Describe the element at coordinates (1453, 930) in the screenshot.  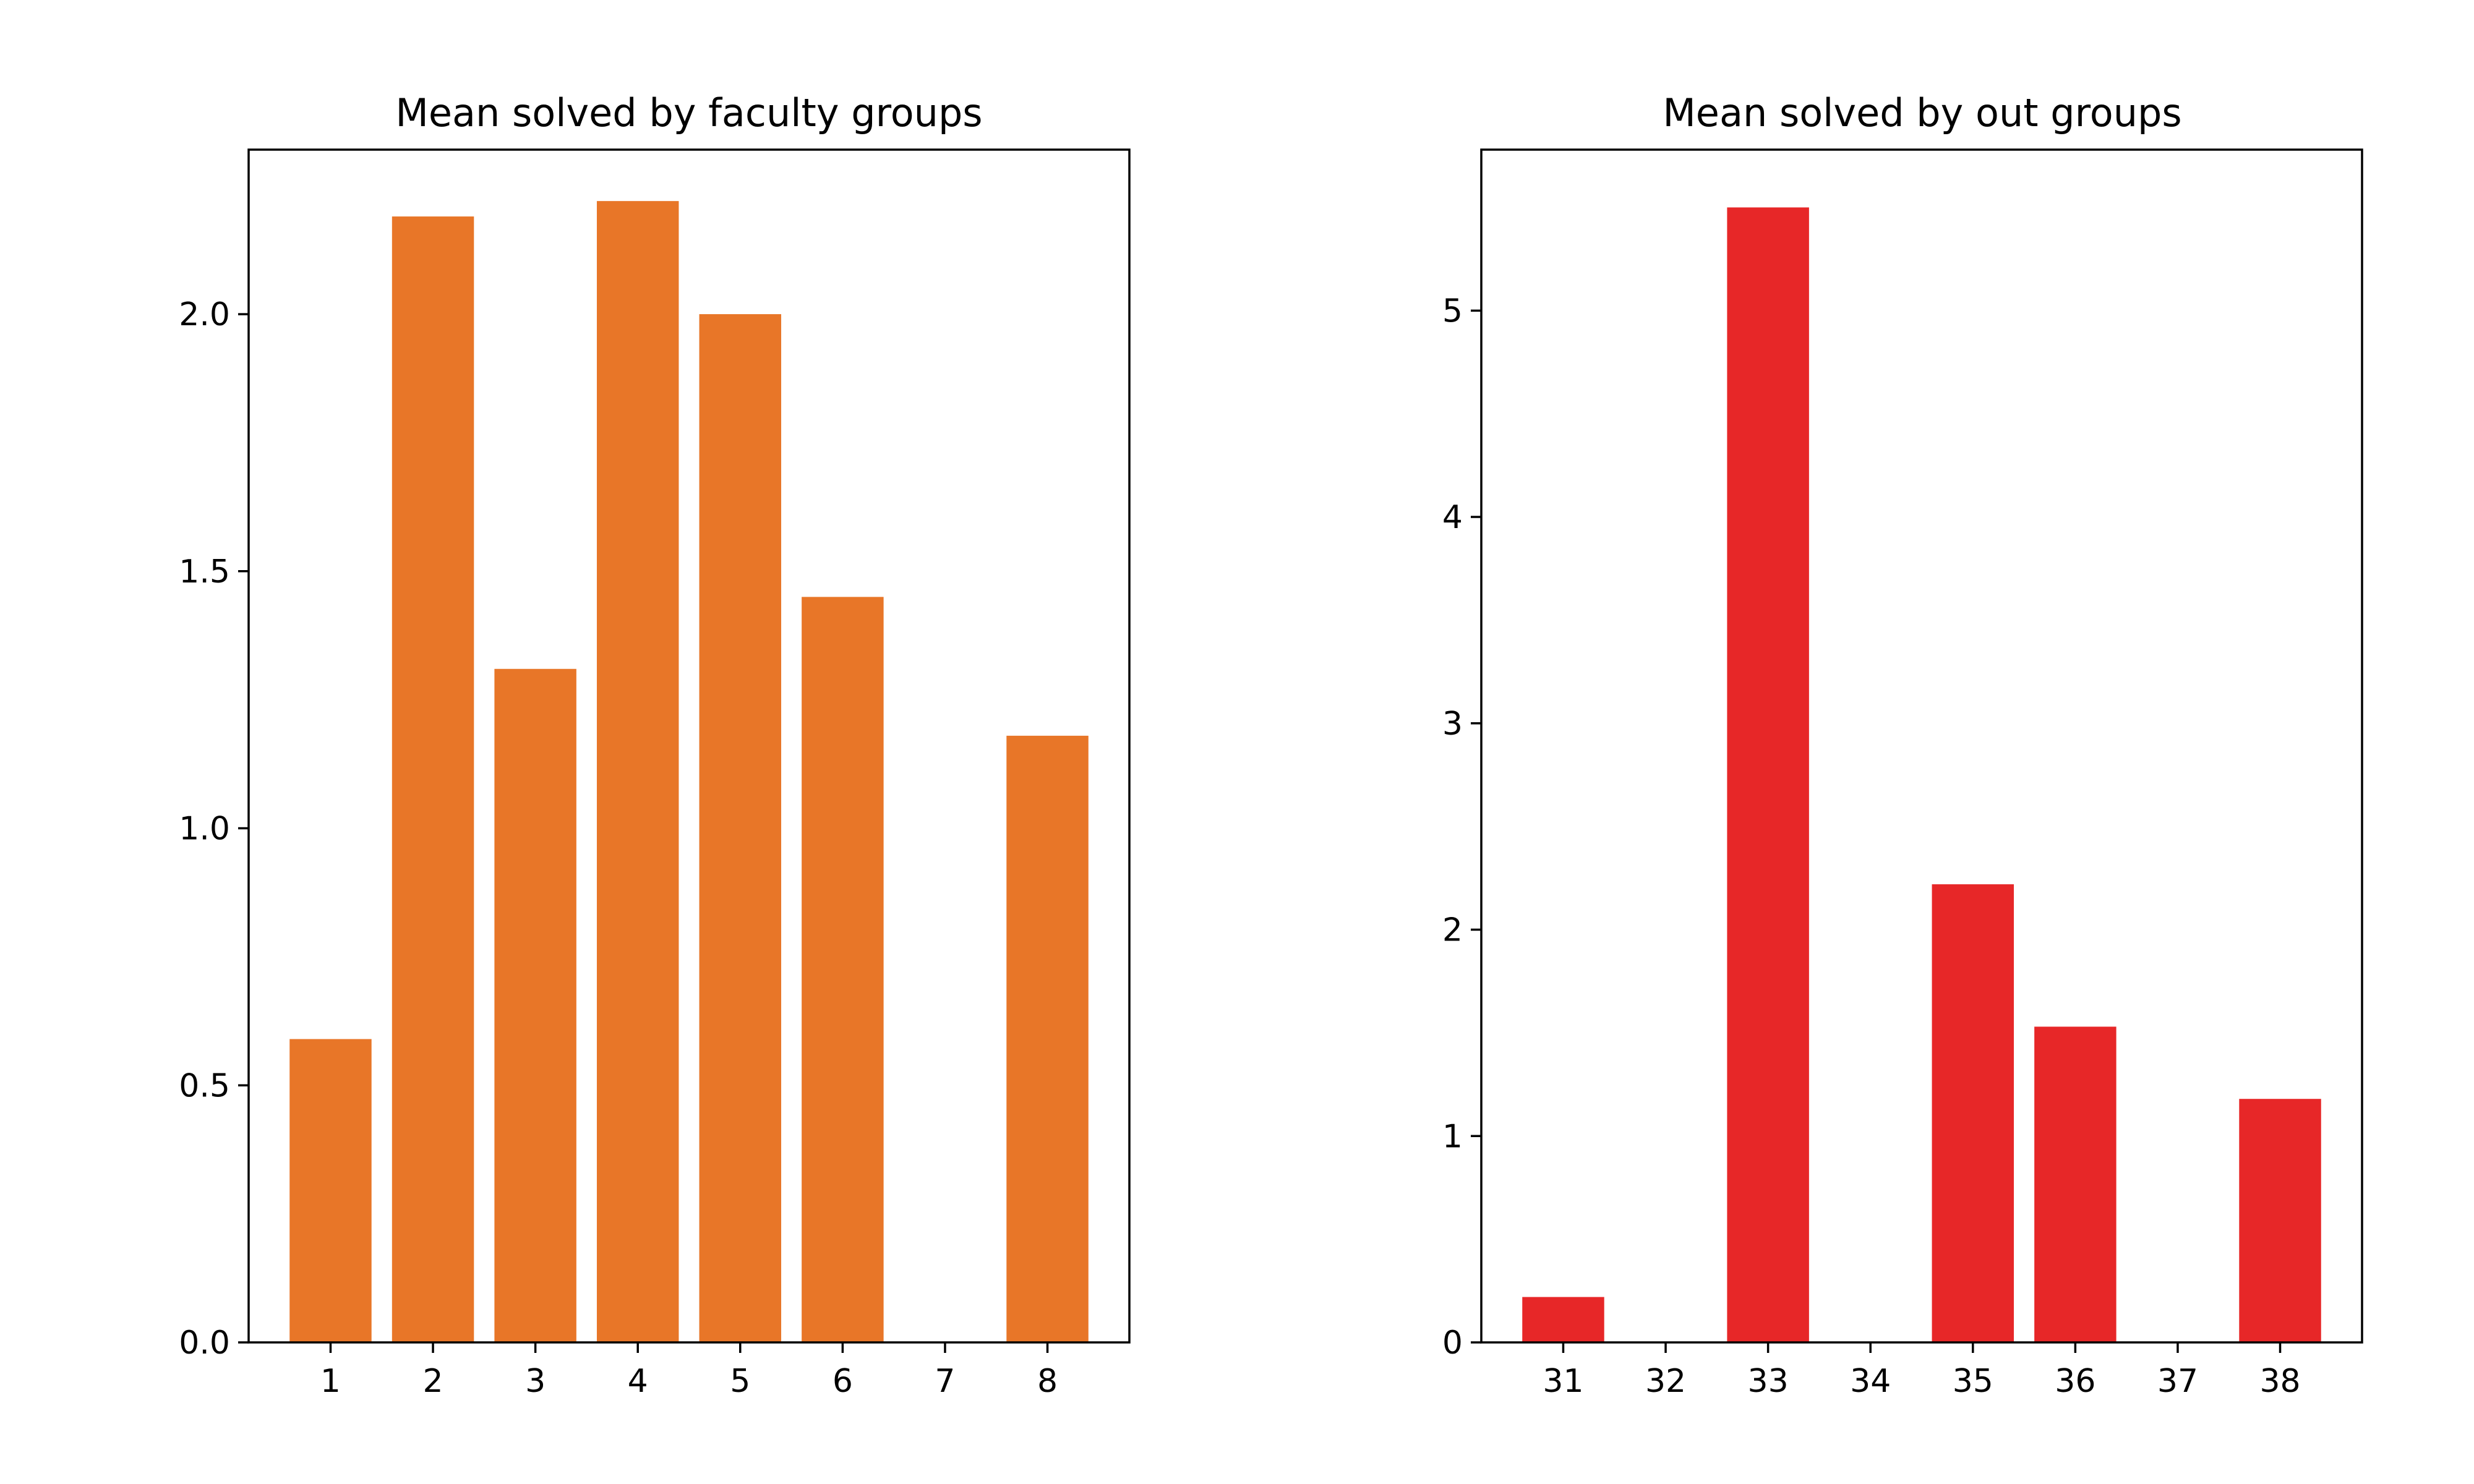
I see `y-tick-label: 2` at that location.